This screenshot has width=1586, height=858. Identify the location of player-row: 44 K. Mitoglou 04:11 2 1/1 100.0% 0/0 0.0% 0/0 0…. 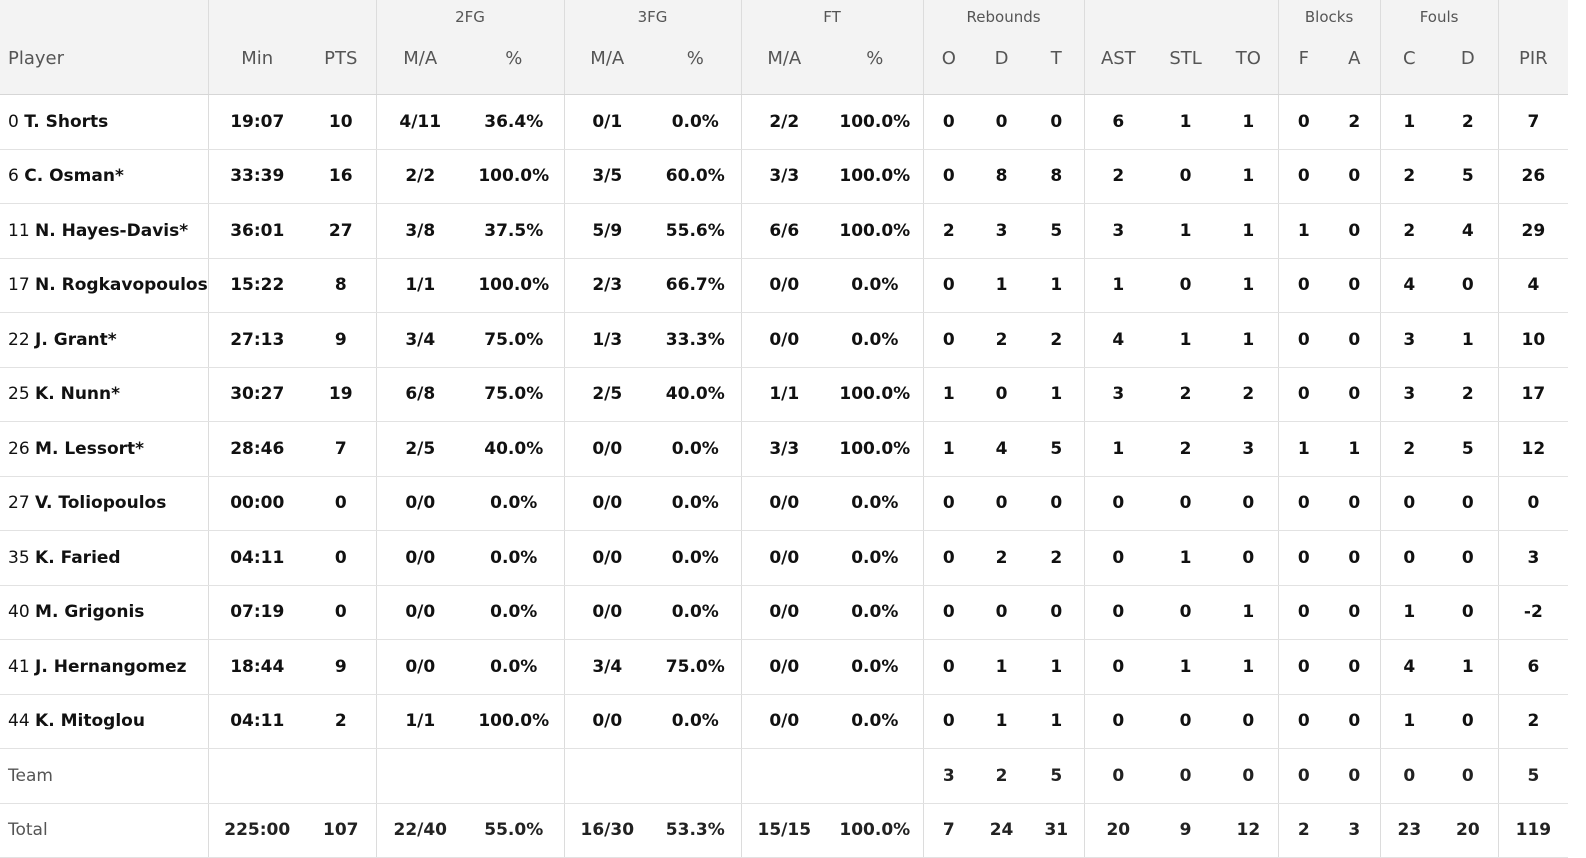
(784, 721).